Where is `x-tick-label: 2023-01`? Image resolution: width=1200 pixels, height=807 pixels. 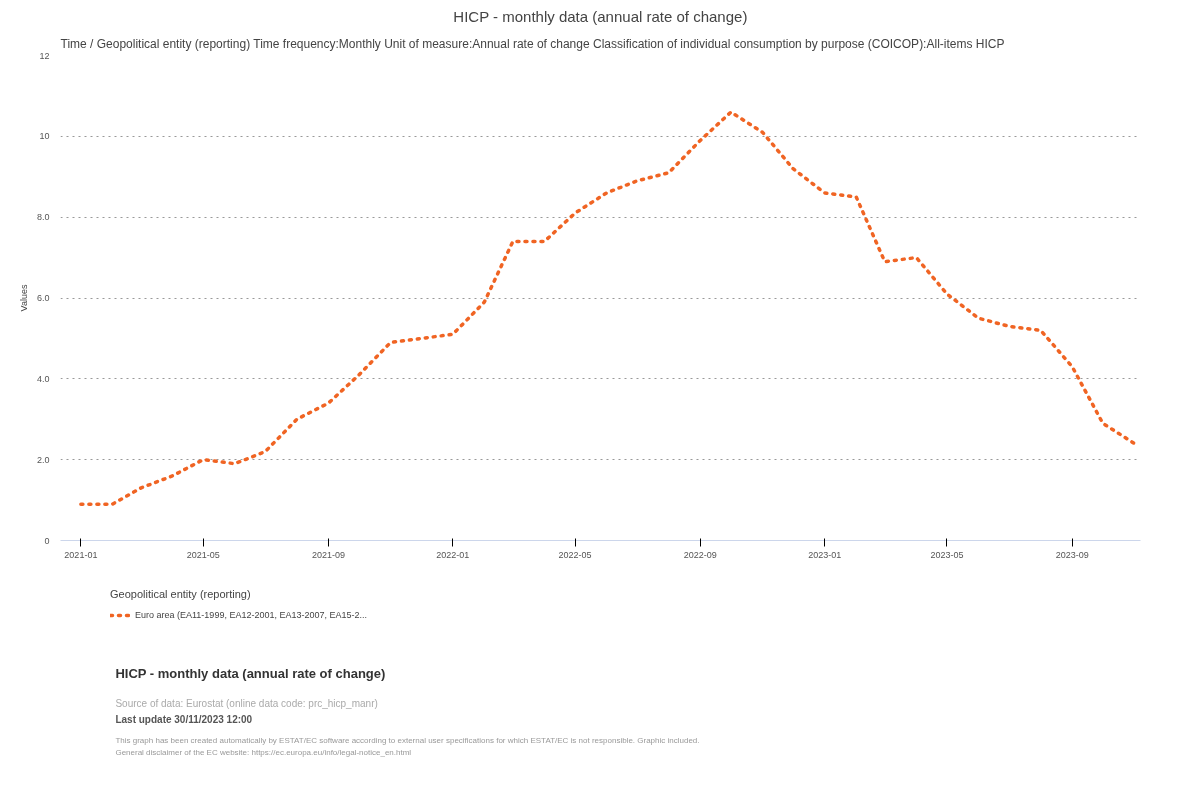 x-tick-label: 2023-01 is located at coordinates (825, 554).